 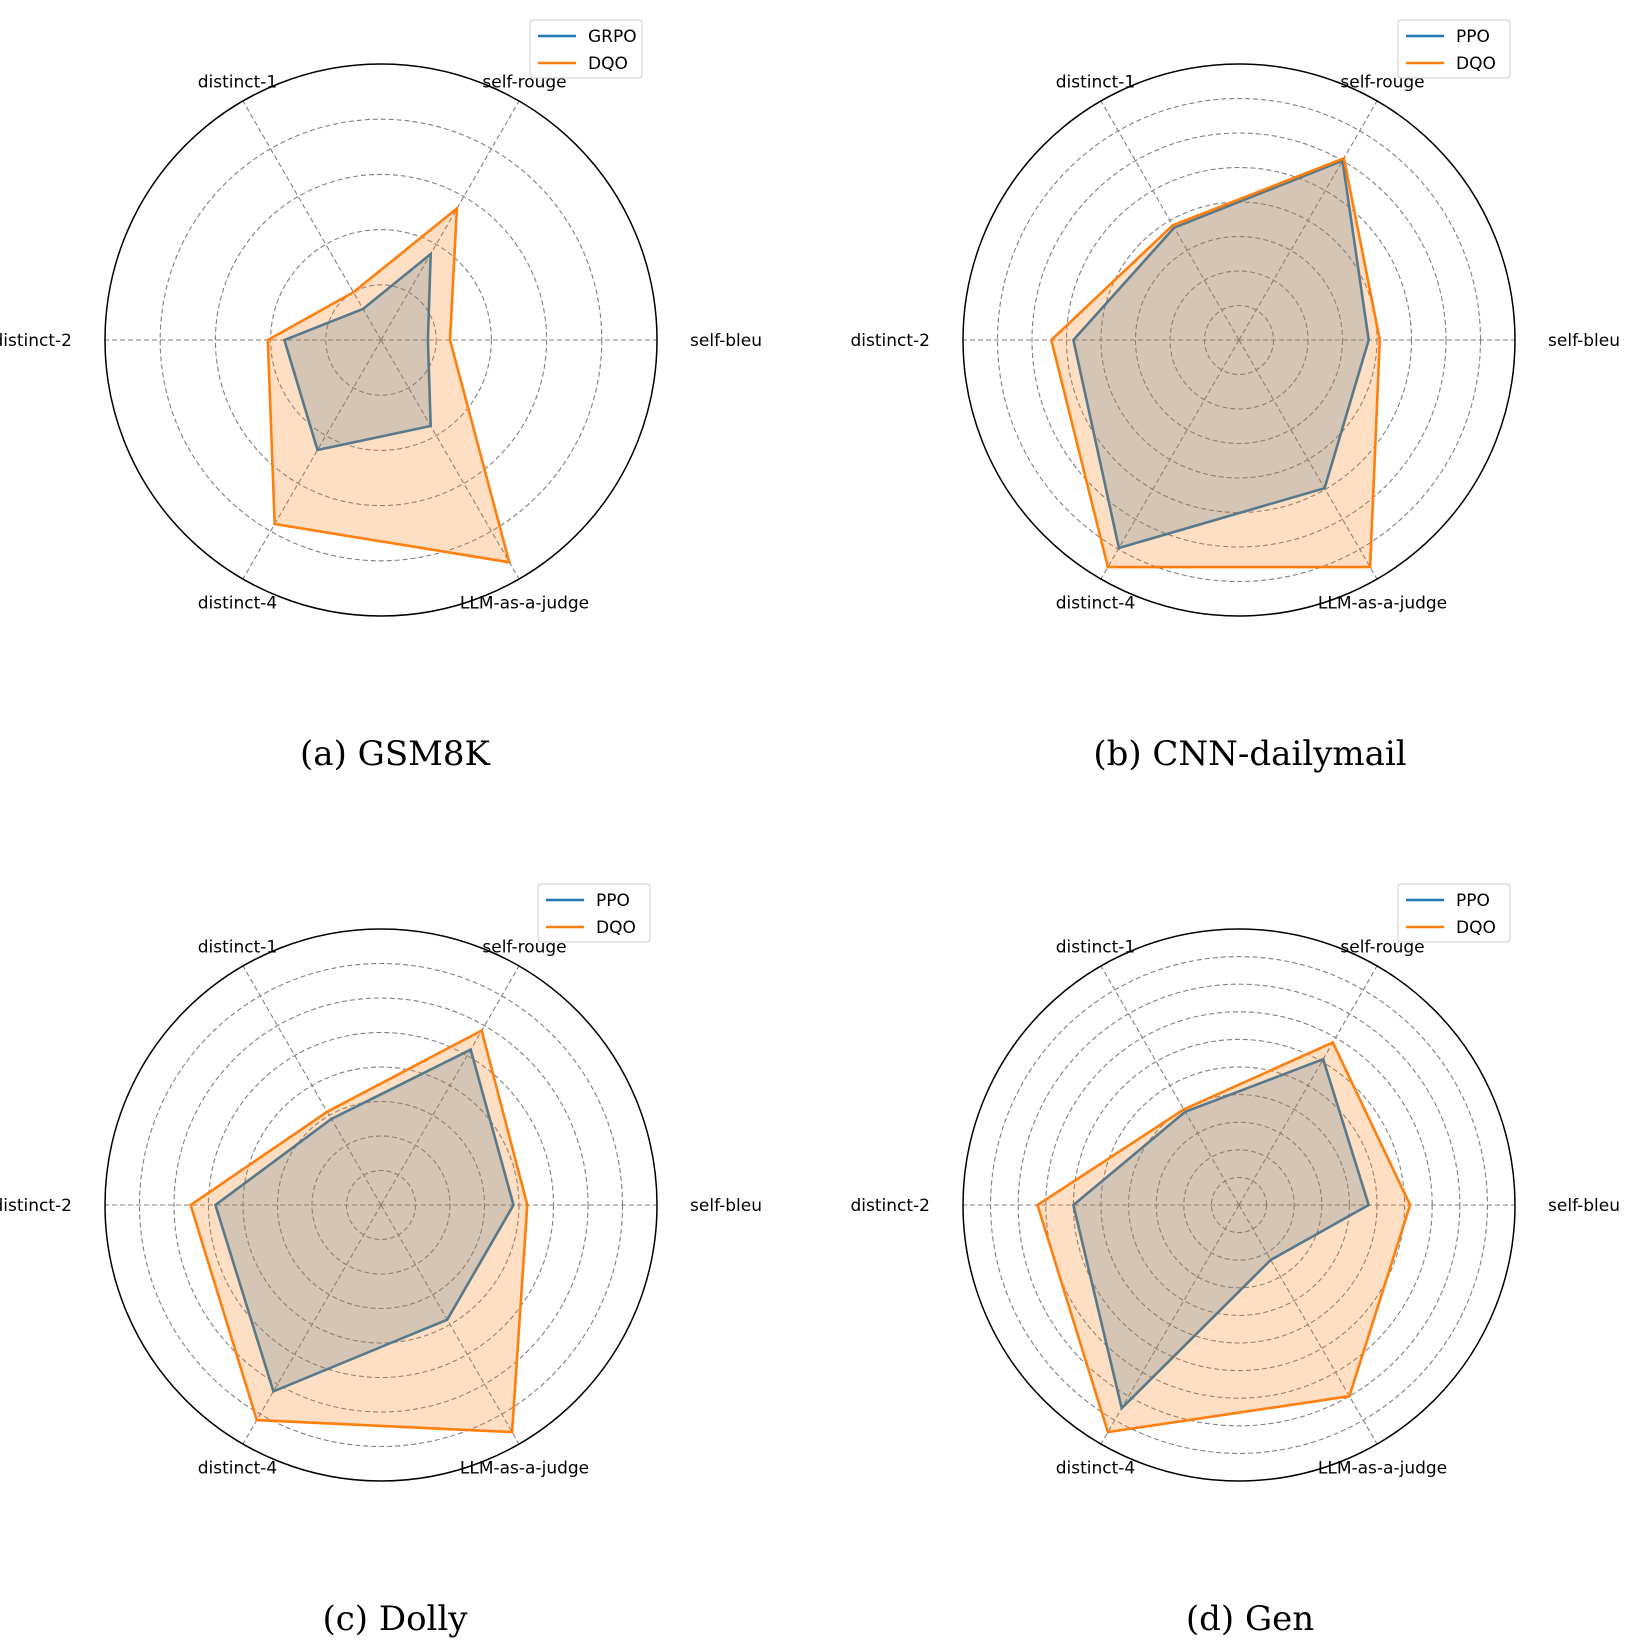 I want to click on panel-caption: (a) GSM8K, so click(x=395, y=754).